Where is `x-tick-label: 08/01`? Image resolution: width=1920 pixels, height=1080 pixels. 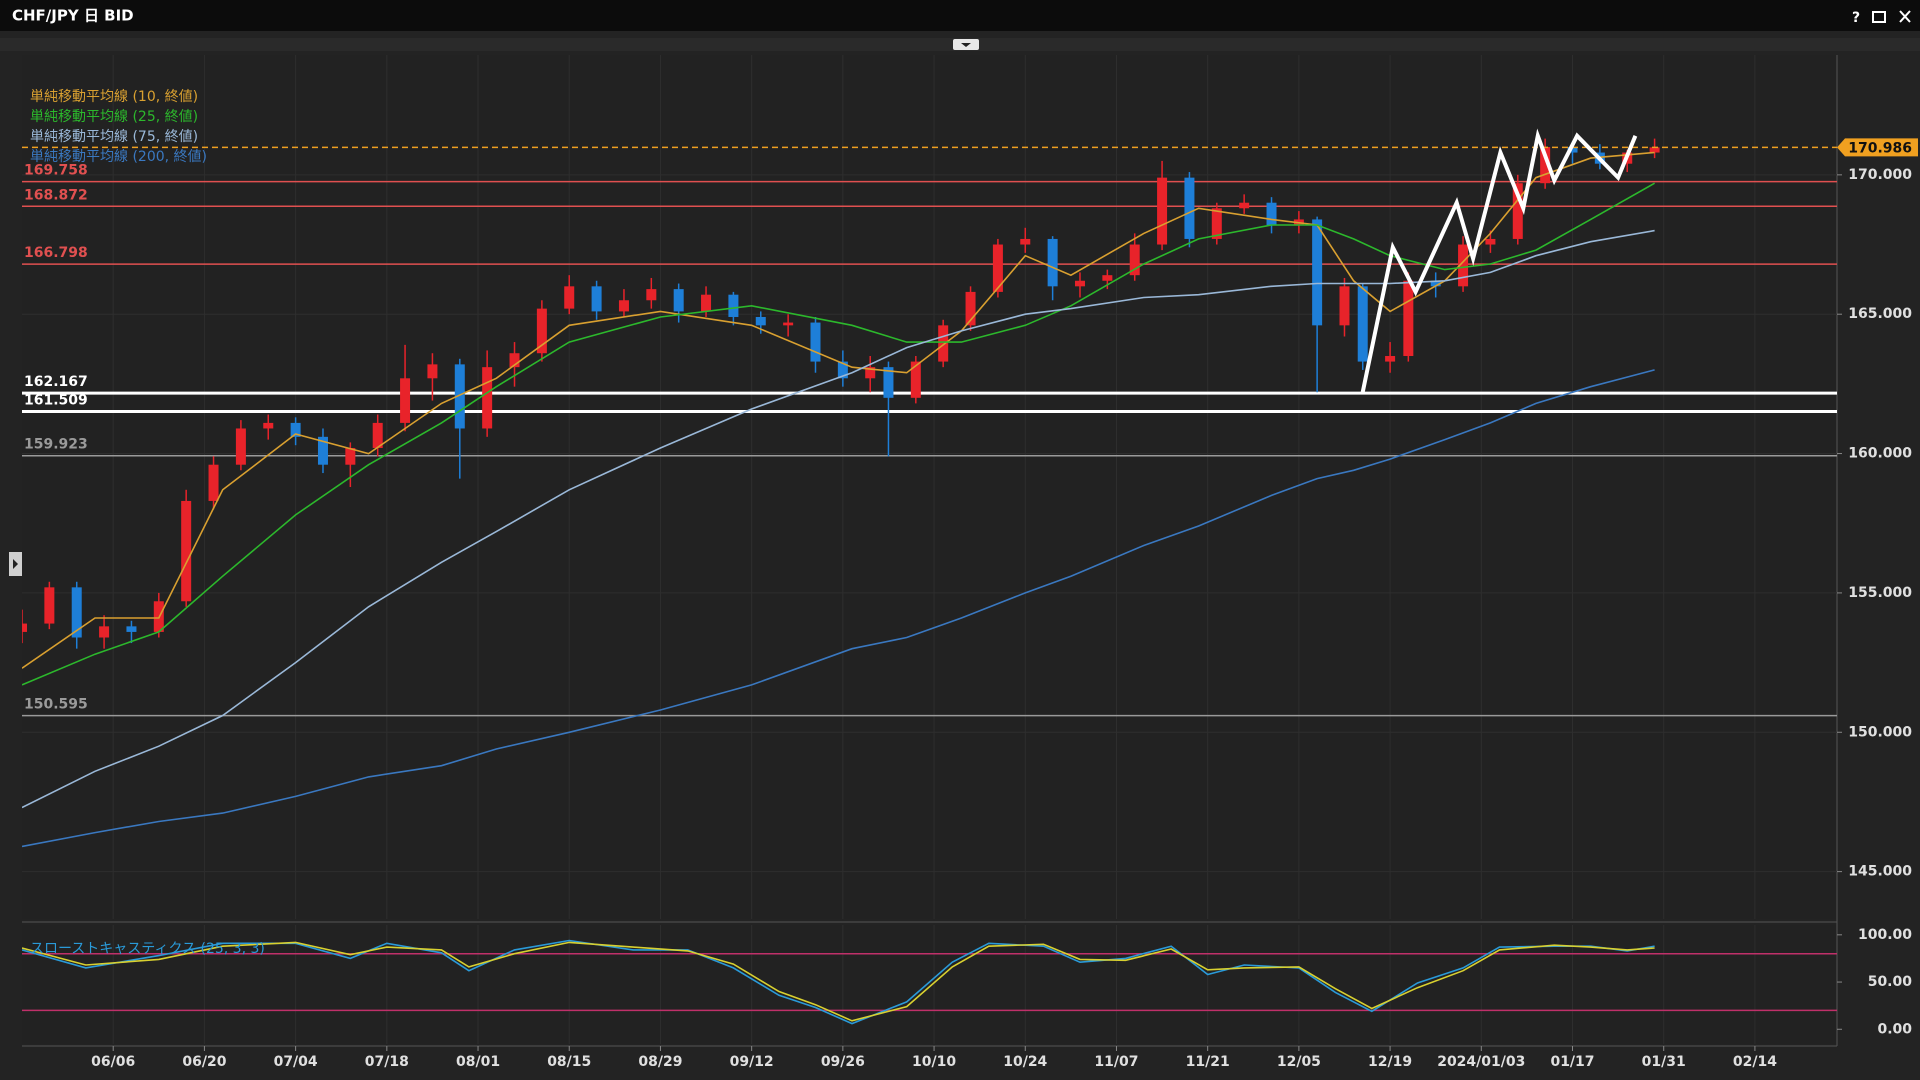 x-tick-label: 08/01 is located at coordinates (478, 1062).